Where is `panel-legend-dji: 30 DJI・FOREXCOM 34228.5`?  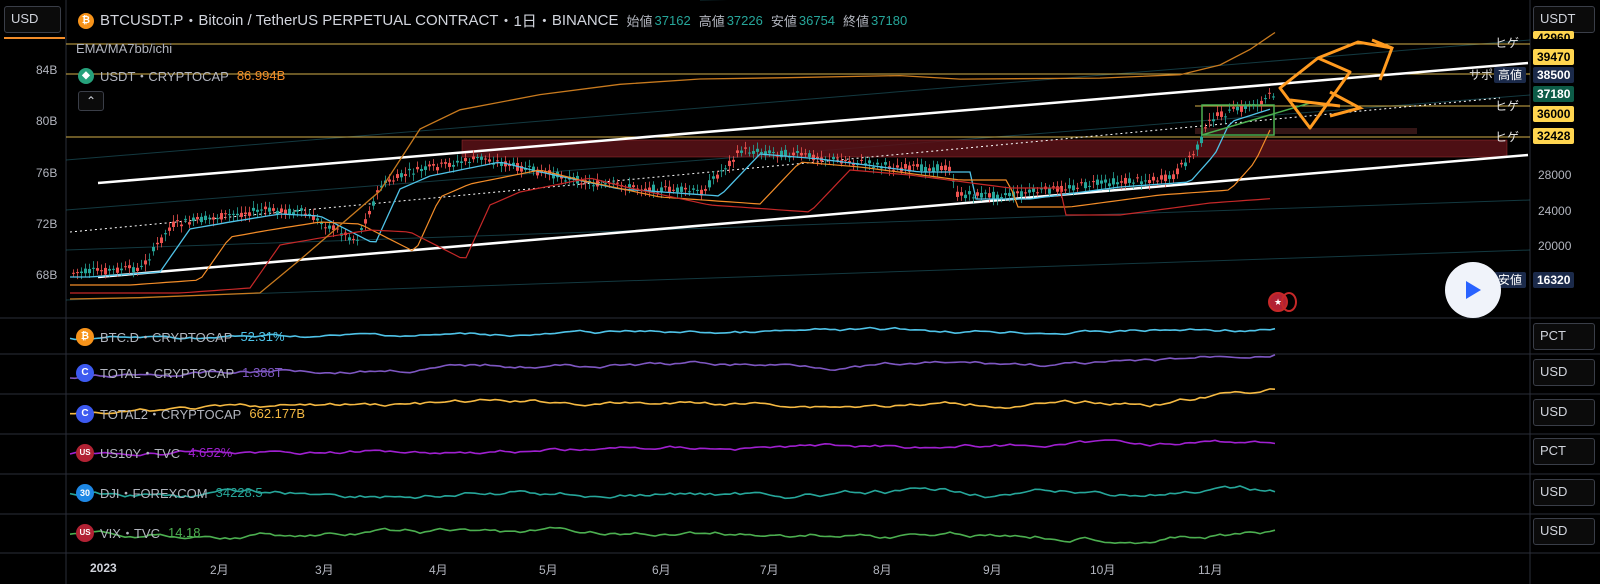
panel-legend-dji: 30 DJI・FOREXCOM 34228.5 is located at coordinates (169, 492).